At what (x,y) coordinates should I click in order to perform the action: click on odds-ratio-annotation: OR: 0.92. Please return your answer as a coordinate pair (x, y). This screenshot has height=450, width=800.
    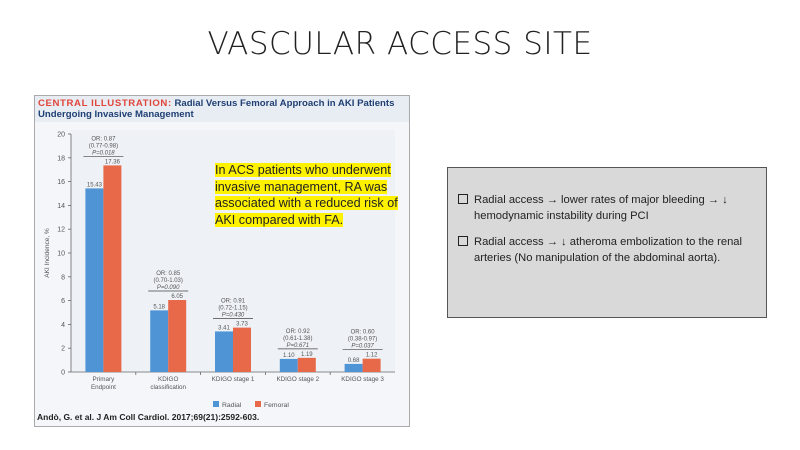
    Looking at the image, I should click on (298, 332).